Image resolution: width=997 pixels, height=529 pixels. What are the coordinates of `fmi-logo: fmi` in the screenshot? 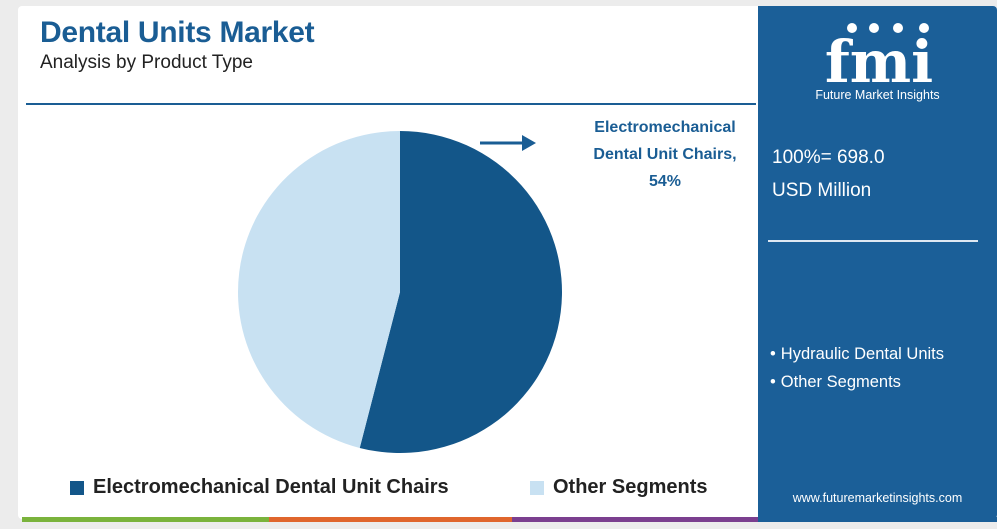 It's located at (879, 56).